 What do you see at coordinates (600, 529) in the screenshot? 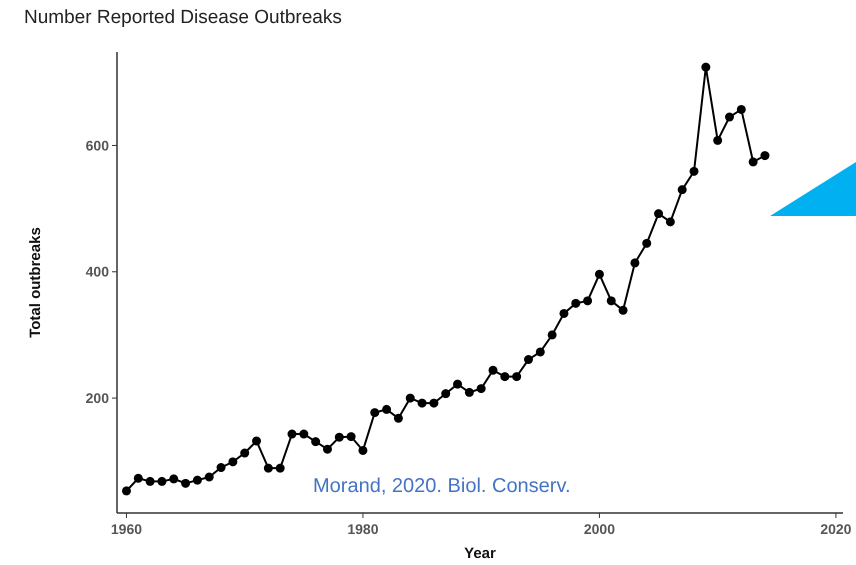
I see `x-tick-label: 2000` at bounding box center [600, 529].